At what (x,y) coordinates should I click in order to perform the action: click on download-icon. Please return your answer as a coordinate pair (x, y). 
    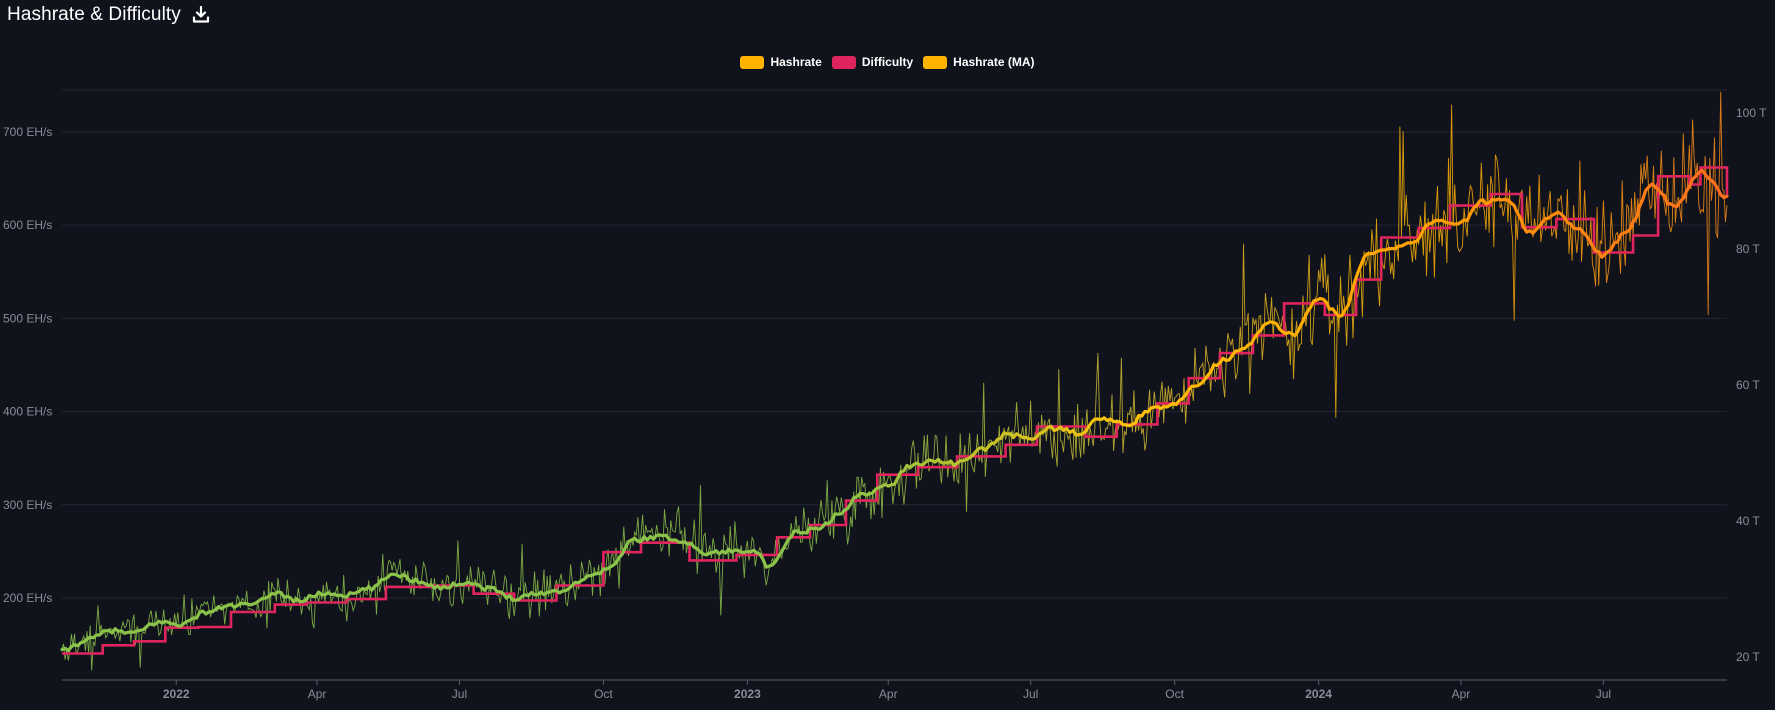
    Looking at the image, I should click on (201, 15).